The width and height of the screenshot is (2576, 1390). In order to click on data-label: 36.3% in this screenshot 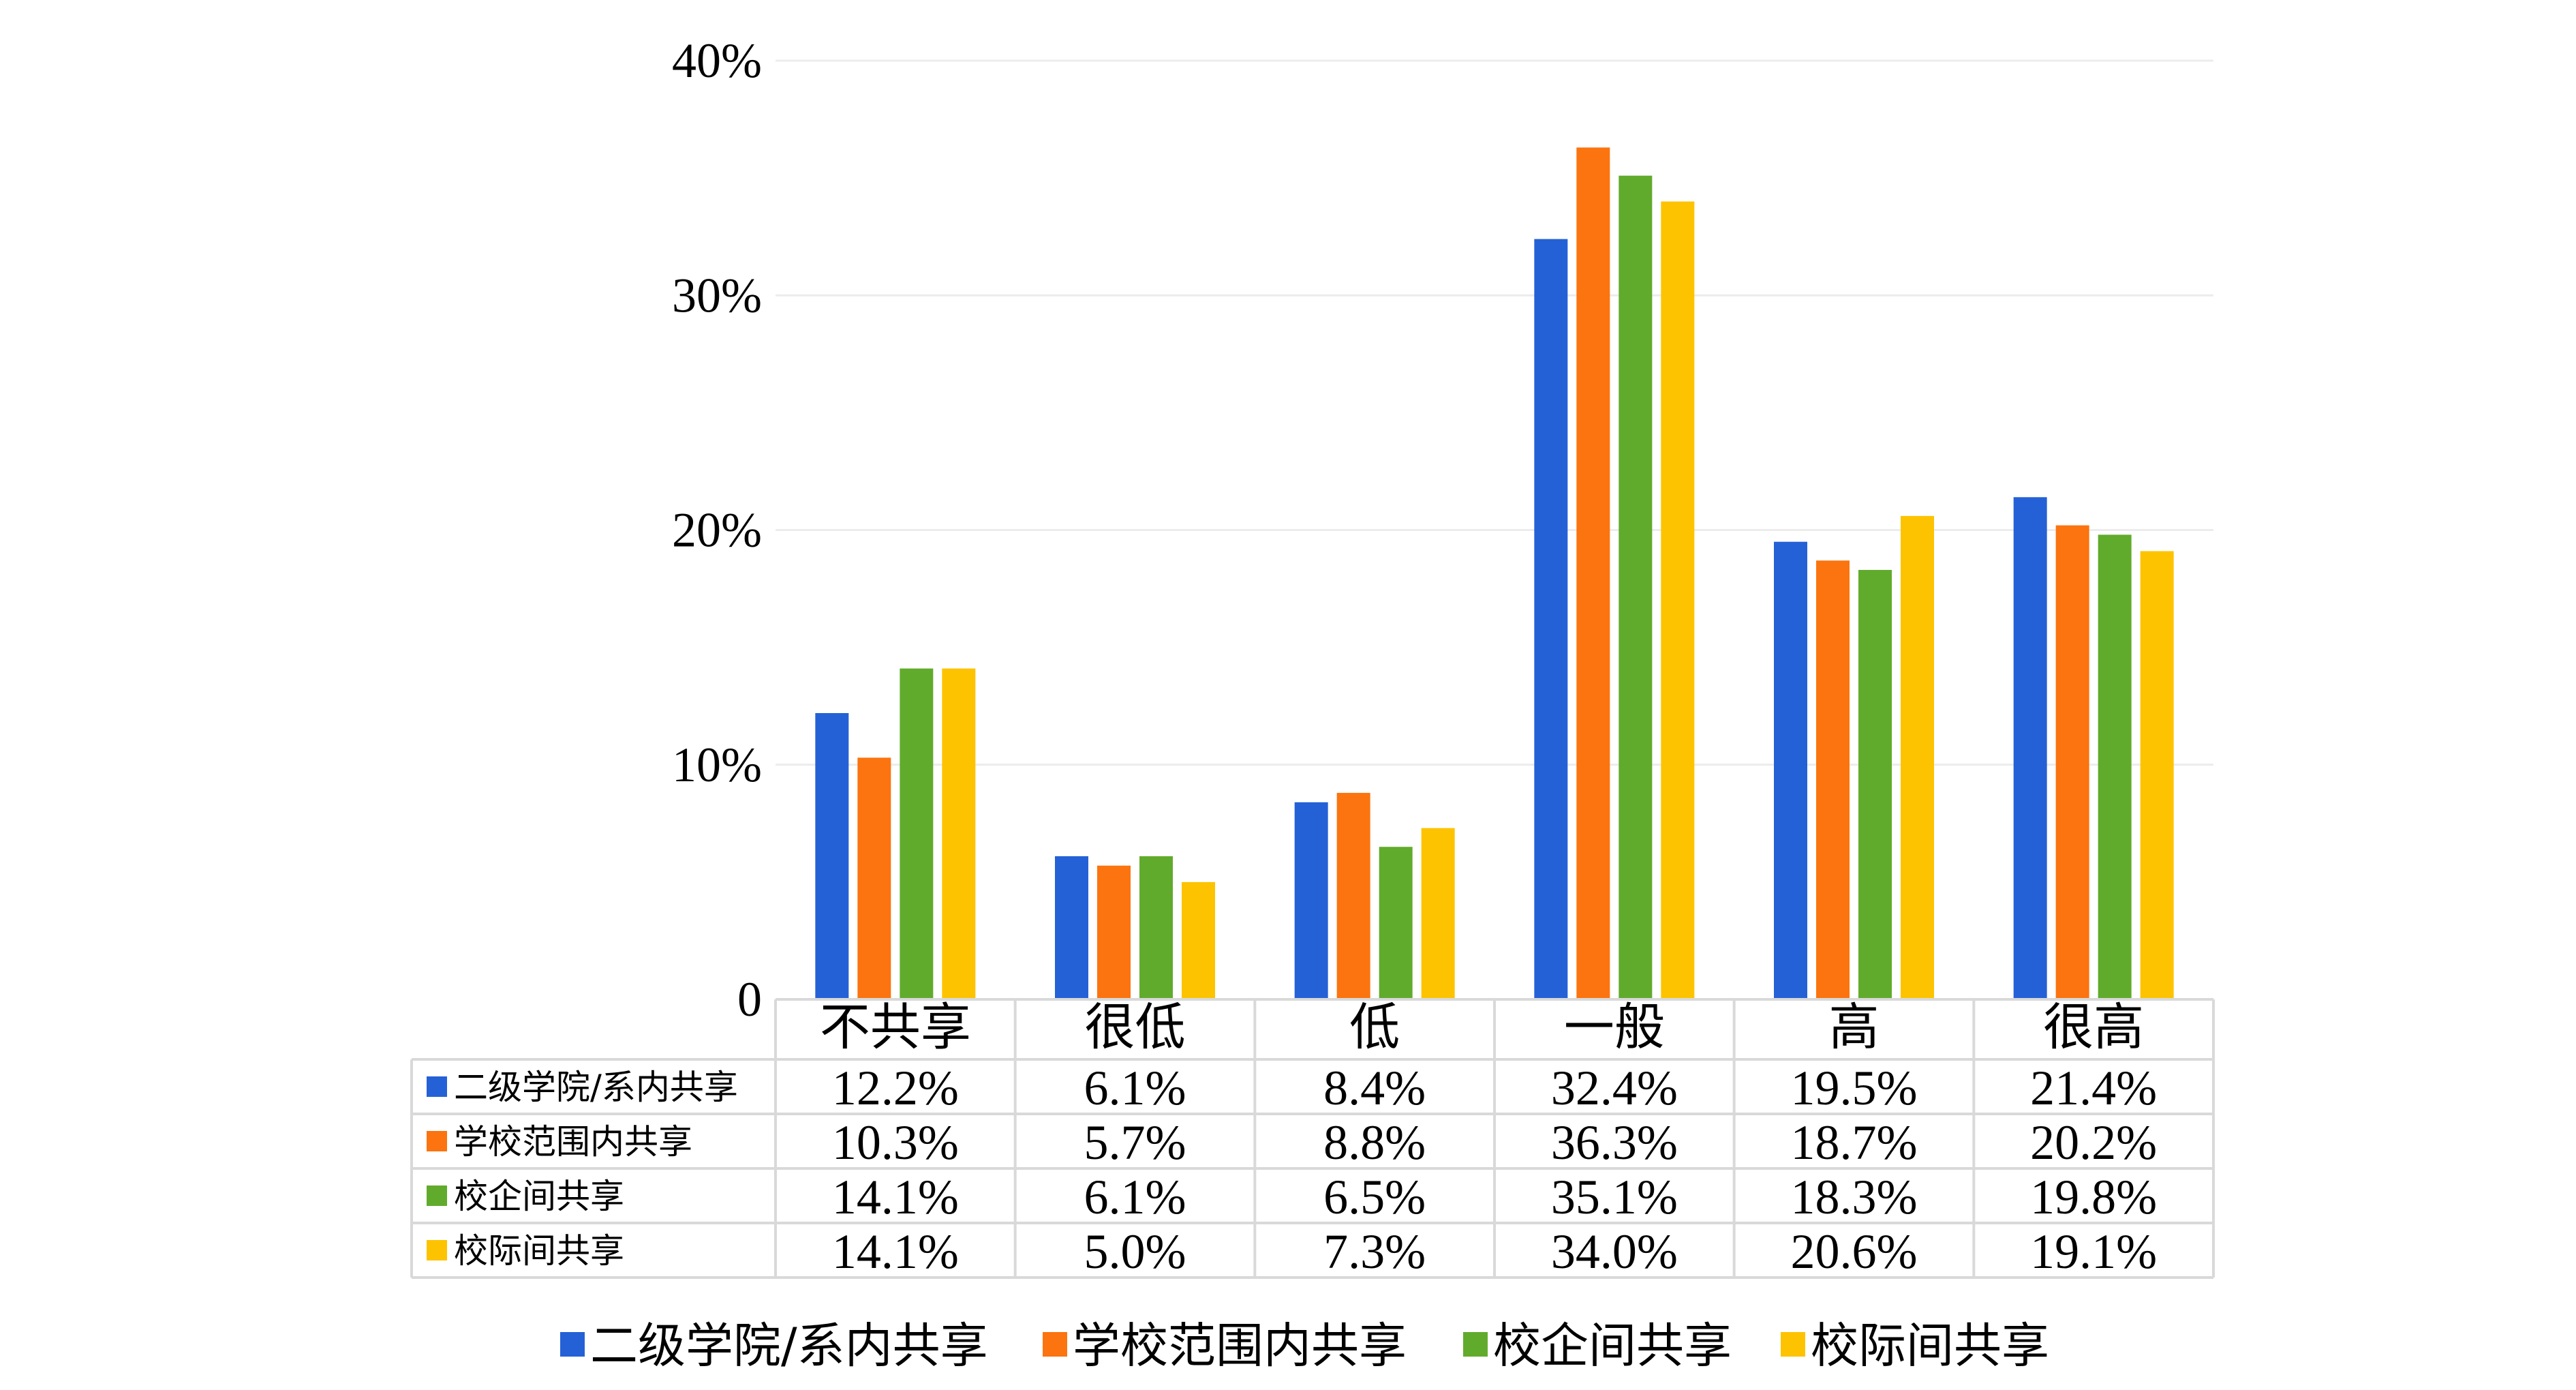, I will do `click(1615, 1142)`.